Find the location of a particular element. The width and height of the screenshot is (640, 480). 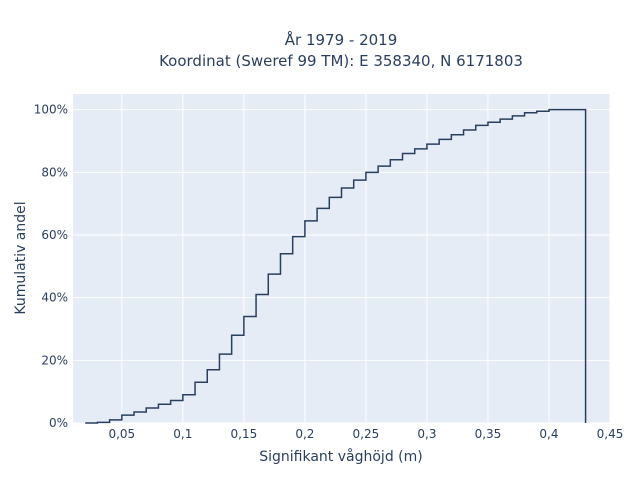

x-tick-label: 0,15 is located at coordinates (244, 434).